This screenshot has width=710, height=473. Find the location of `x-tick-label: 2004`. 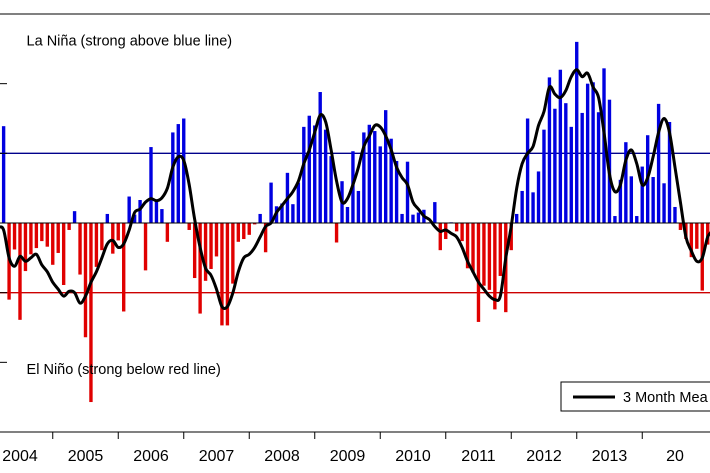

x-tick-label: 2004 is located at coordinates (20, 456).